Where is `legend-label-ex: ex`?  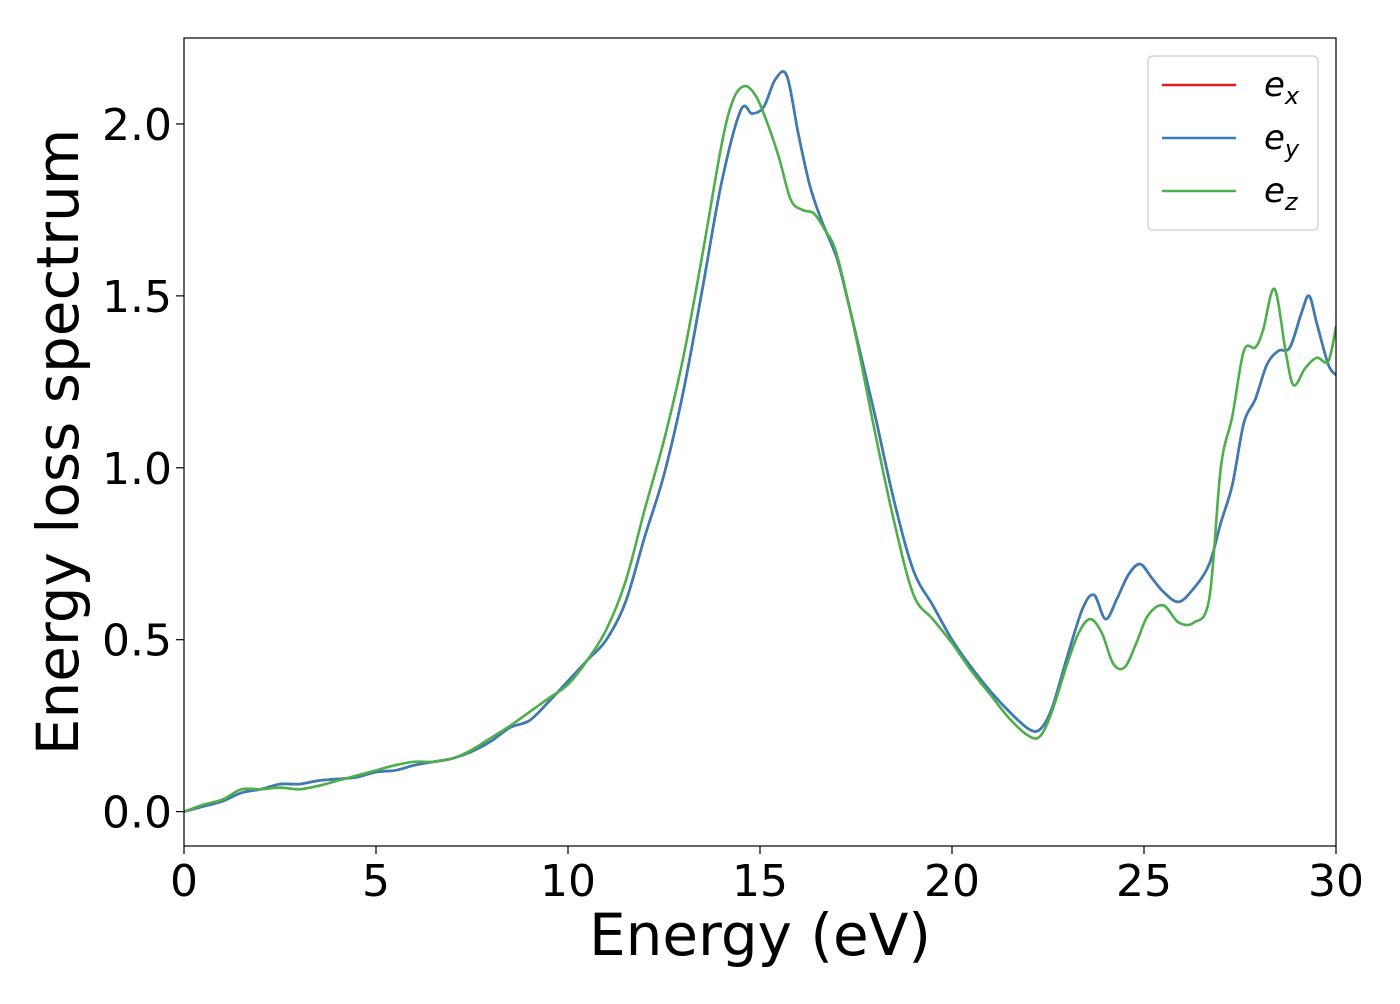 legend-label-ex: ex is located at coordinates (1282, 87).